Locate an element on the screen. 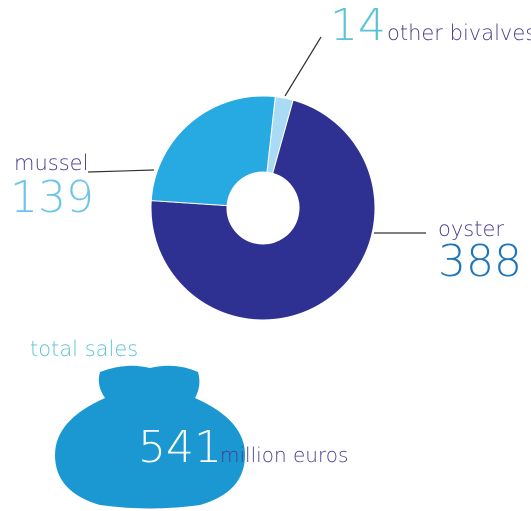  category-label: oyster is located at coordinates (471, 229).